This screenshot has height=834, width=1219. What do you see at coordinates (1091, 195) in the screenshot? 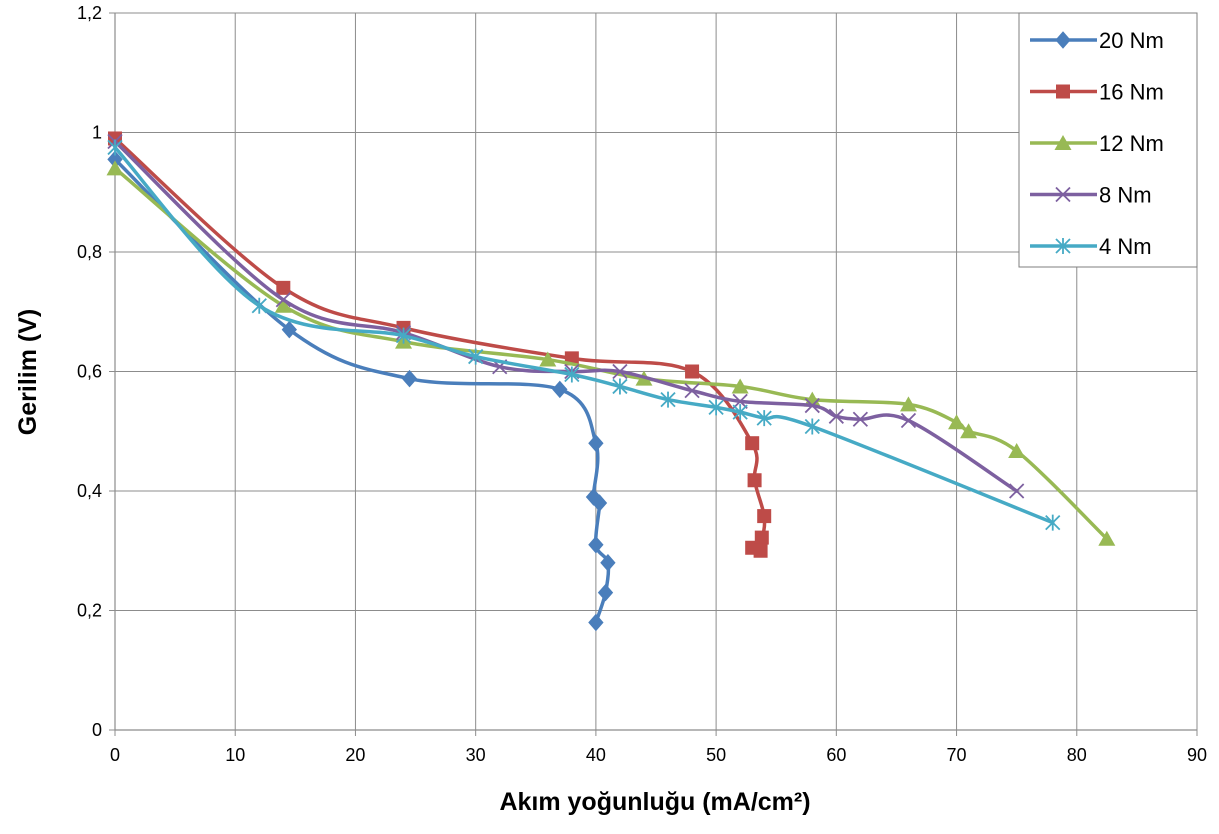
I see `legend-item-8-nm: 8 Nm` at bounding box center [1091, 195].